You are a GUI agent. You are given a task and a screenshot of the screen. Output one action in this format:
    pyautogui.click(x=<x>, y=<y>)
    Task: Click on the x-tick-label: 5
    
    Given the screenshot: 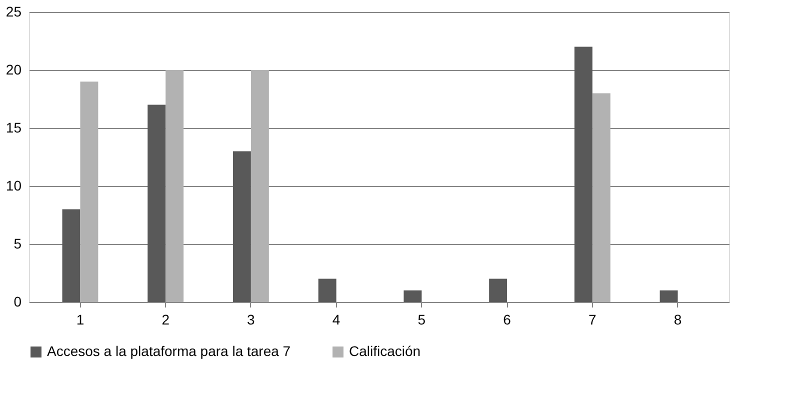 What is the action you would take?
    pyautogui.click(x=422, y=320)
    